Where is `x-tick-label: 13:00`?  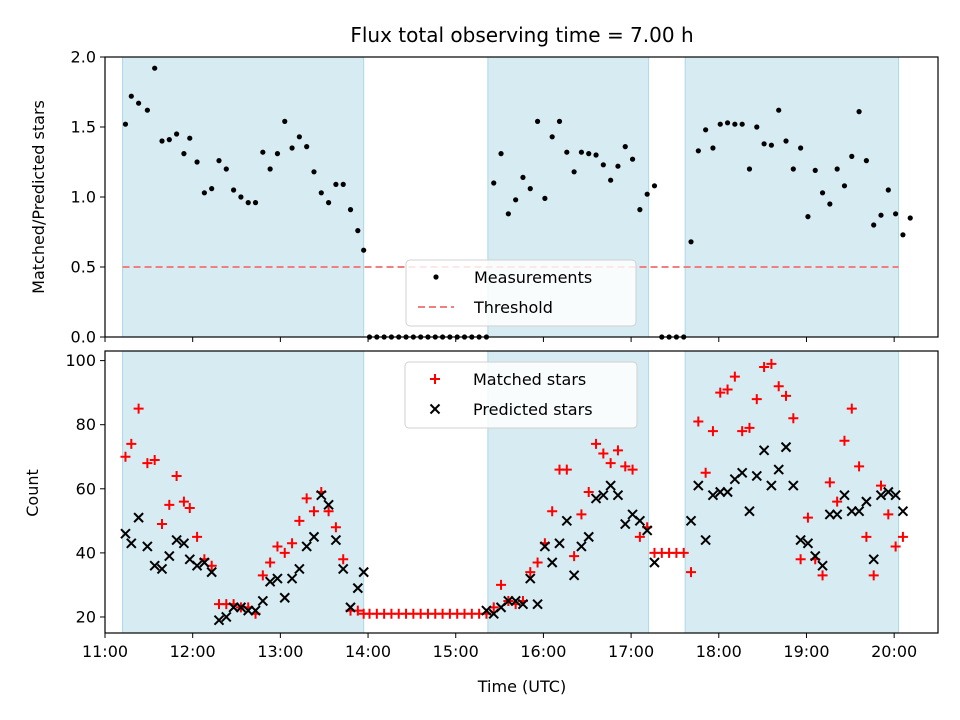
x-tick-label: 13:00 is located at coordinates (280, 651).